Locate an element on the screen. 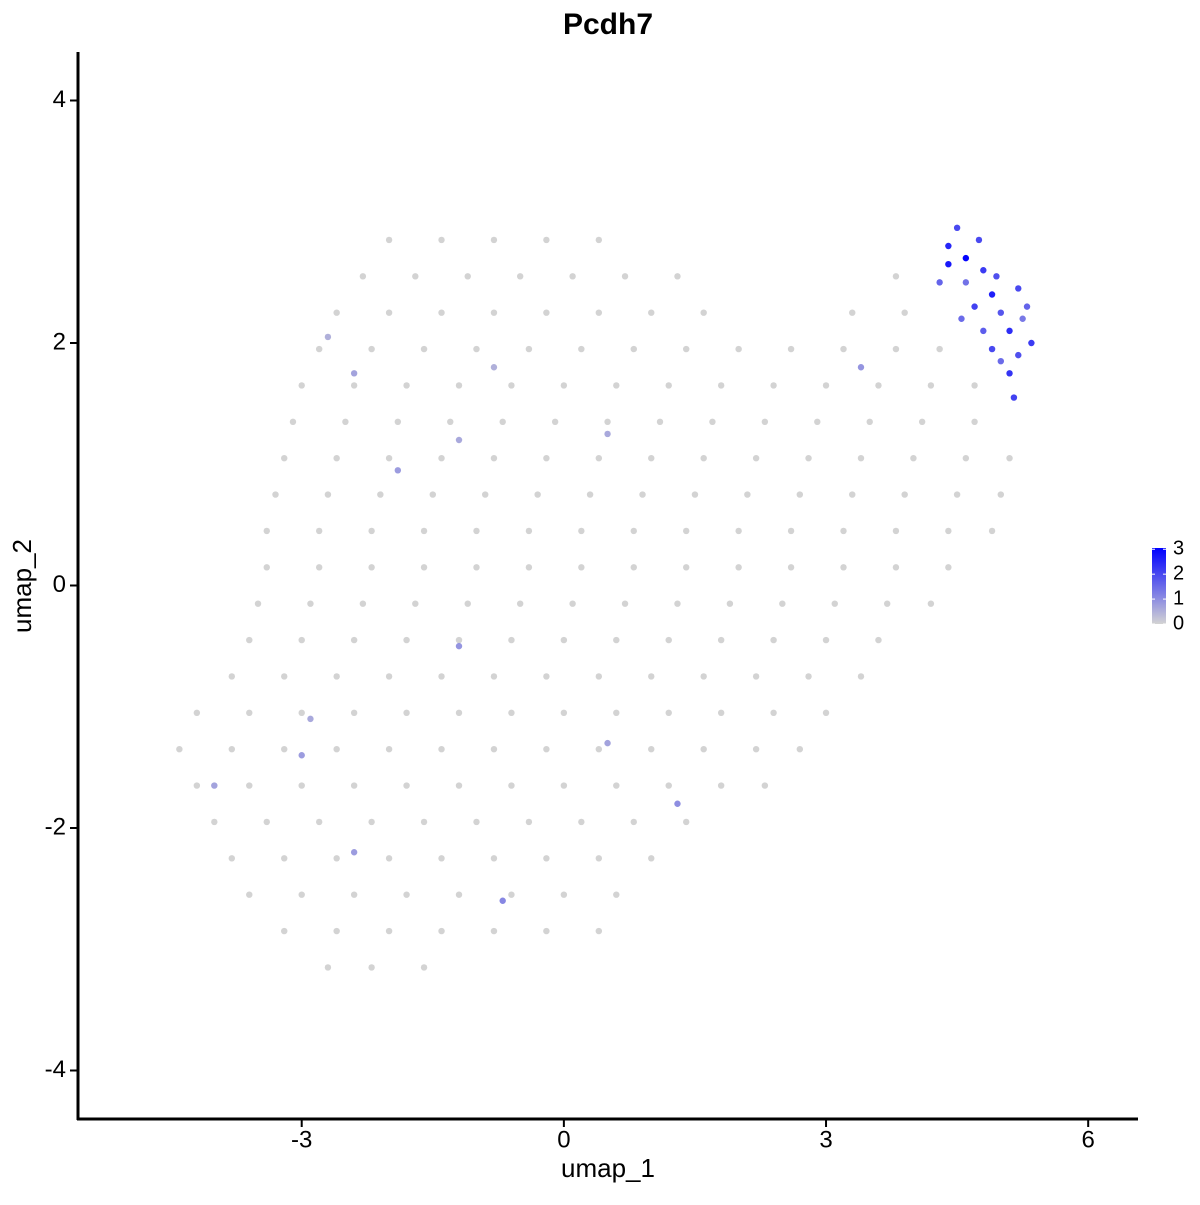  colorbar-label: 3 is located at coordinates (1178, 549).